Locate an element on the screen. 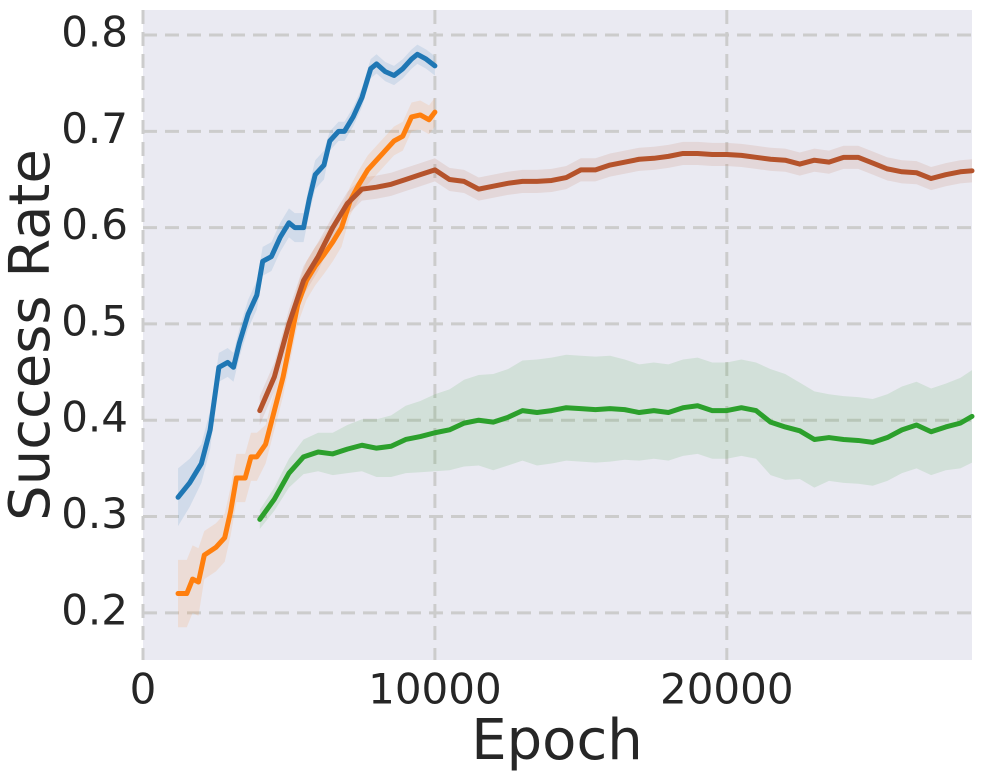 This screenshot has width=984, height=784. y-axis-label: Success Rate is located at coordinates (31, 335).